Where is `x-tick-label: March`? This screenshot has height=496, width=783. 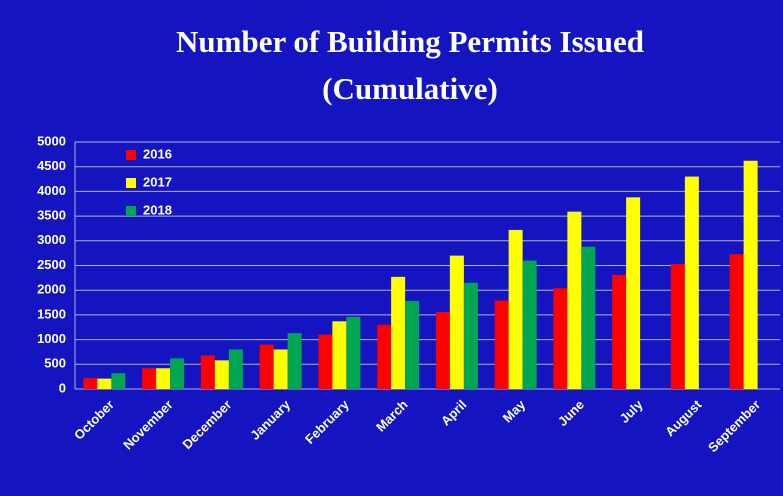 x-tick-label: March is located at coordinates (392, 416).